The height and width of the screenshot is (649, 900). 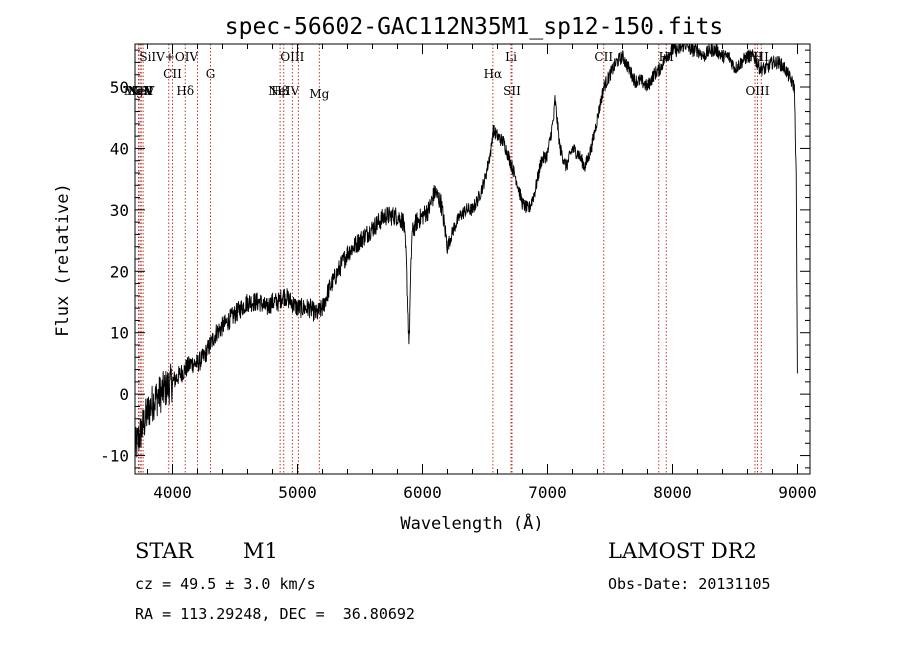 I want to click on y-tick-label: 20, so click(x=119, y=271).